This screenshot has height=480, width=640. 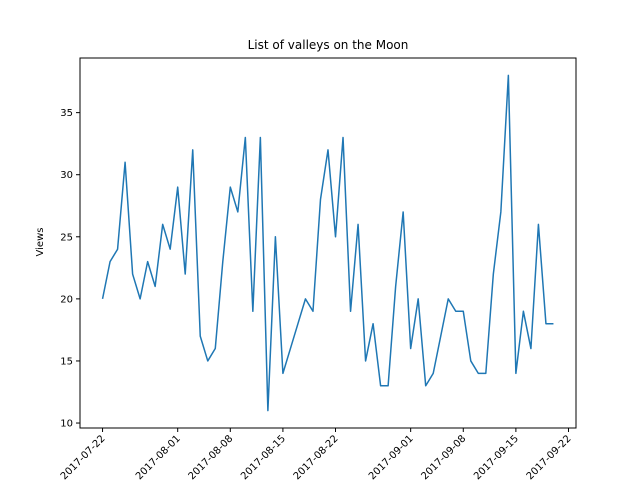 What do you see at coordinates (66, 237) in the screenshot?
I see `y-tick-label: 25` at bounding box center [66, 237].